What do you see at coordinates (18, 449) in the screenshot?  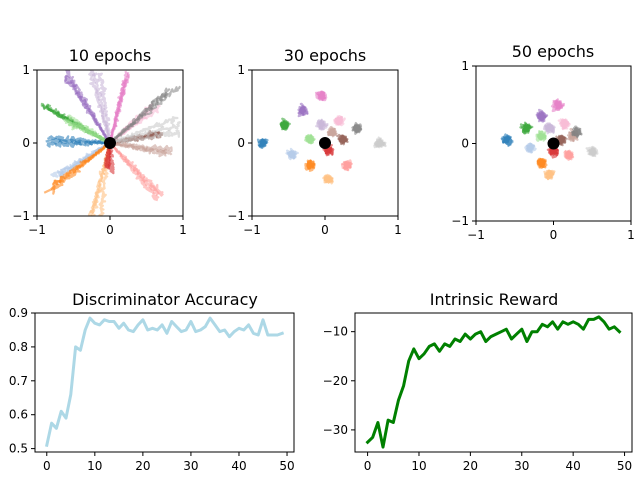 I see `y-tick-label: 0.5` at bounding box center [18, 449].